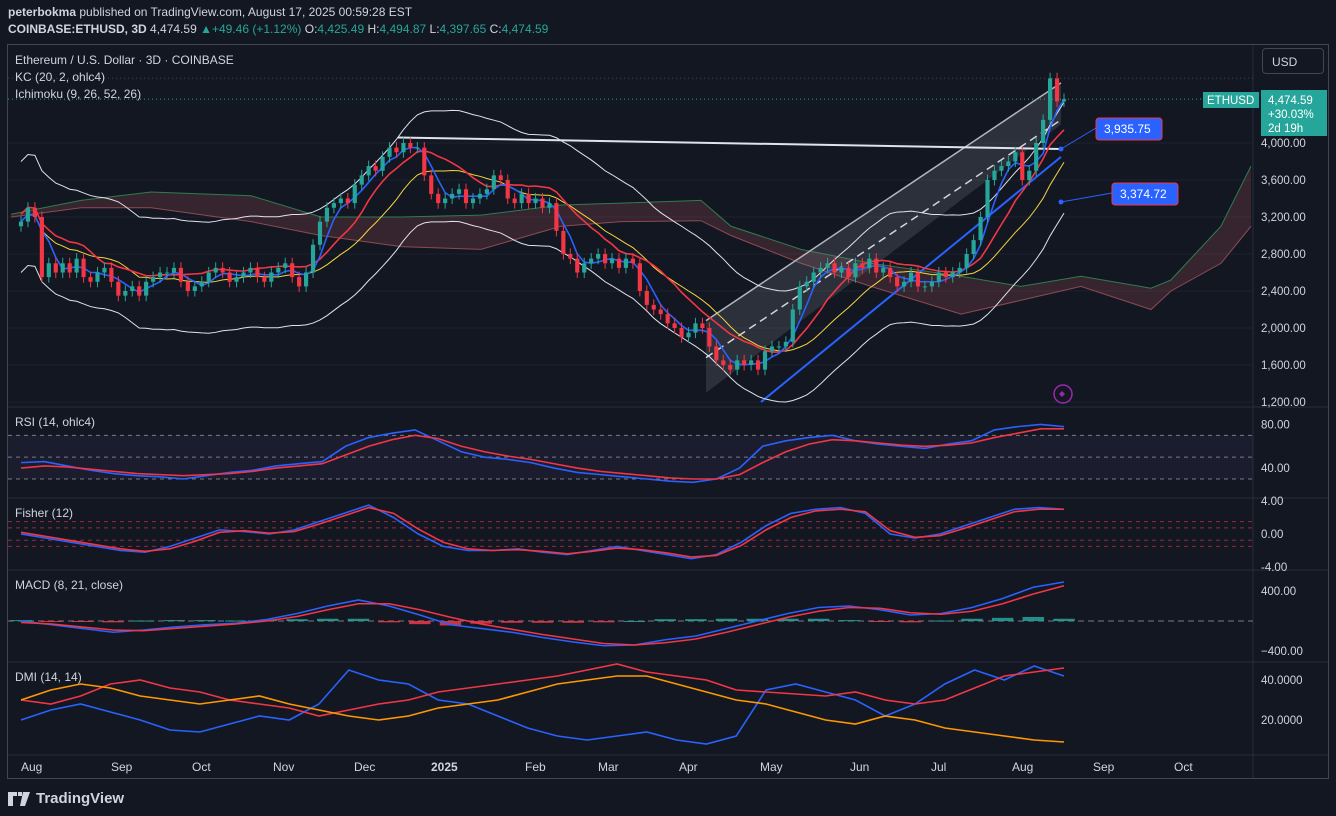  What do you see at coordinates (77, 29) in the screenshot?
I see `symbol-label: COINBASE:ETHUSD, 3D` at bounding box center [77, 29].